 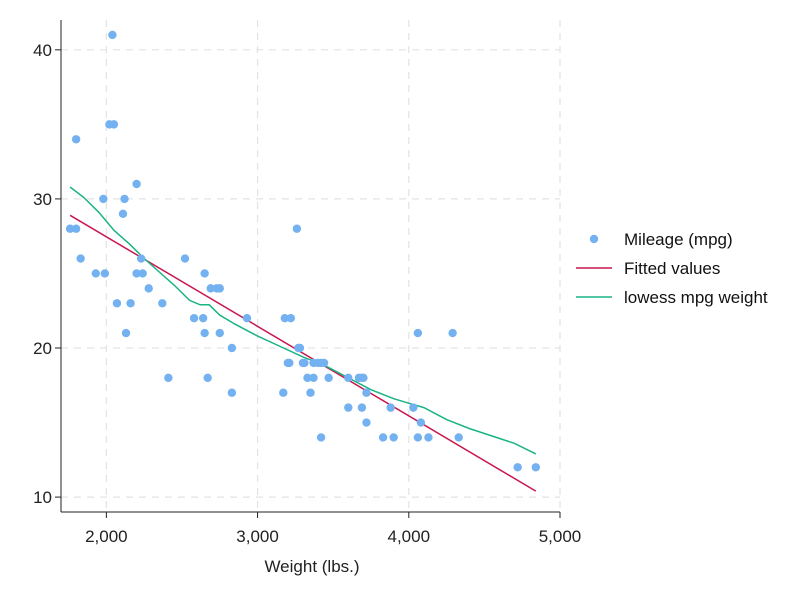 What do you see at coordinates (560, 536) in the screenshot?
I see `x-tick-label: 5,000` at bounding box center [560, 536].